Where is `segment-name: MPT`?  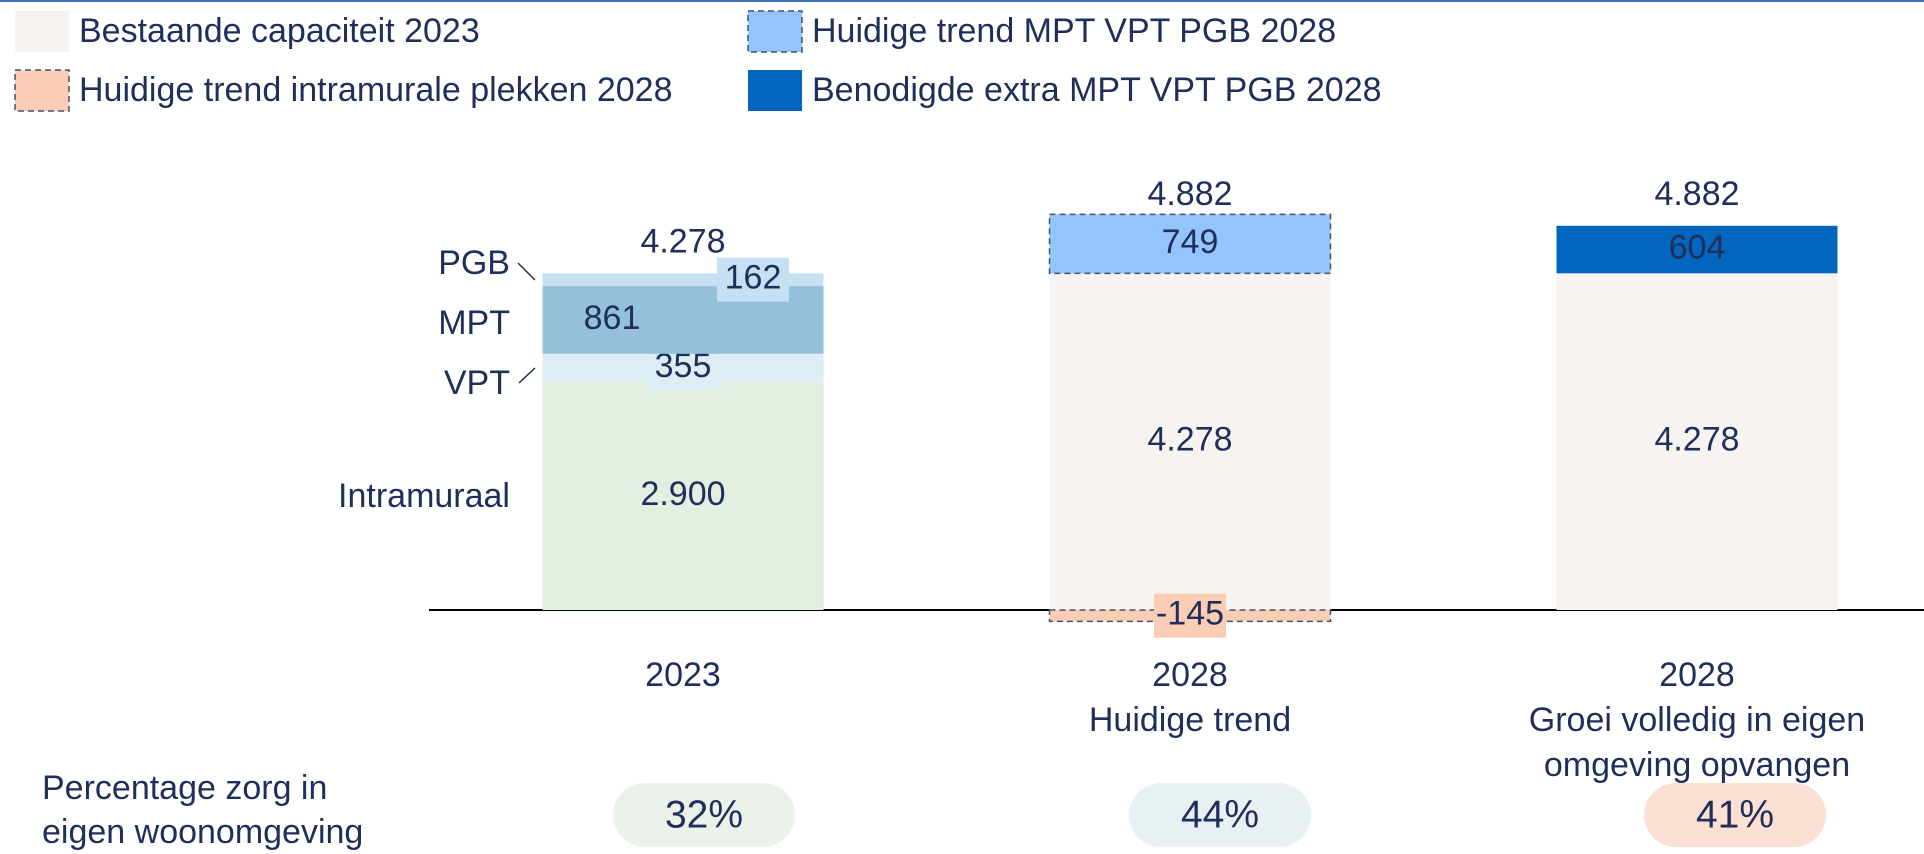 segment-name: MPT is located at coordinates (474, 323).